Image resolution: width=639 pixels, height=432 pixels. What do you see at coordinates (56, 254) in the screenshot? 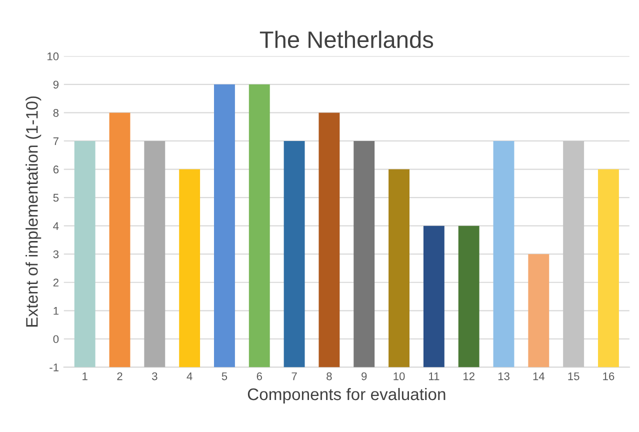
I see `y-tick-label: 3` at bounding box center [56, 254].